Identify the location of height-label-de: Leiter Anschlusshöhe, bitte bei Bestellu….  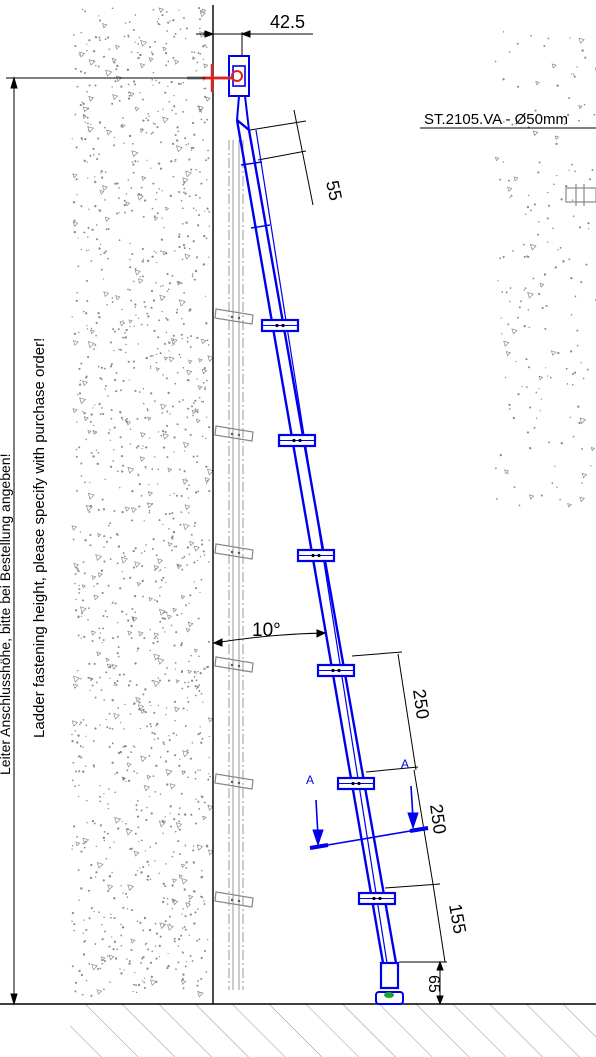
(6, 614).